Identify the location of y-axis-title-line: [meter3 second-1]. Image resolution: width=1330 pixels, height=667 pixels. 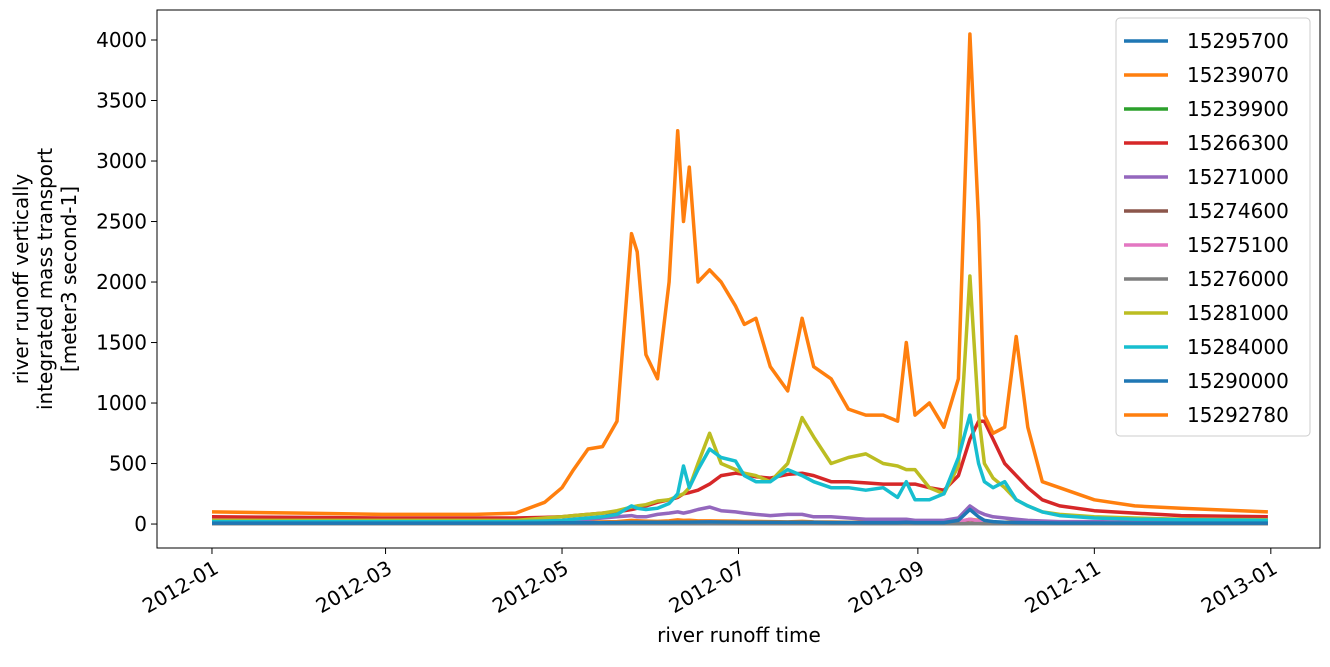
(69, 279).